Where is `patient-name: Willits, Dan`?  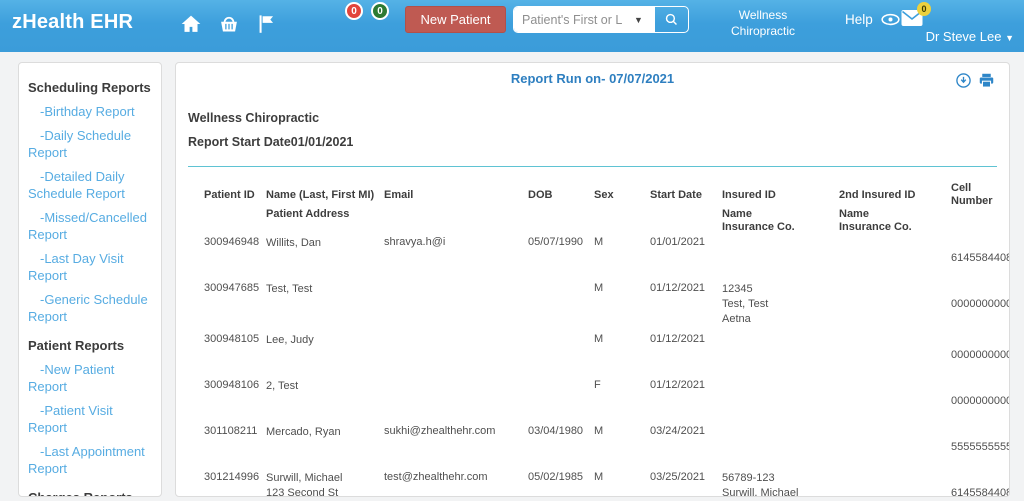 patient-name: Willits, Dan is located at coordinates (294, 243).